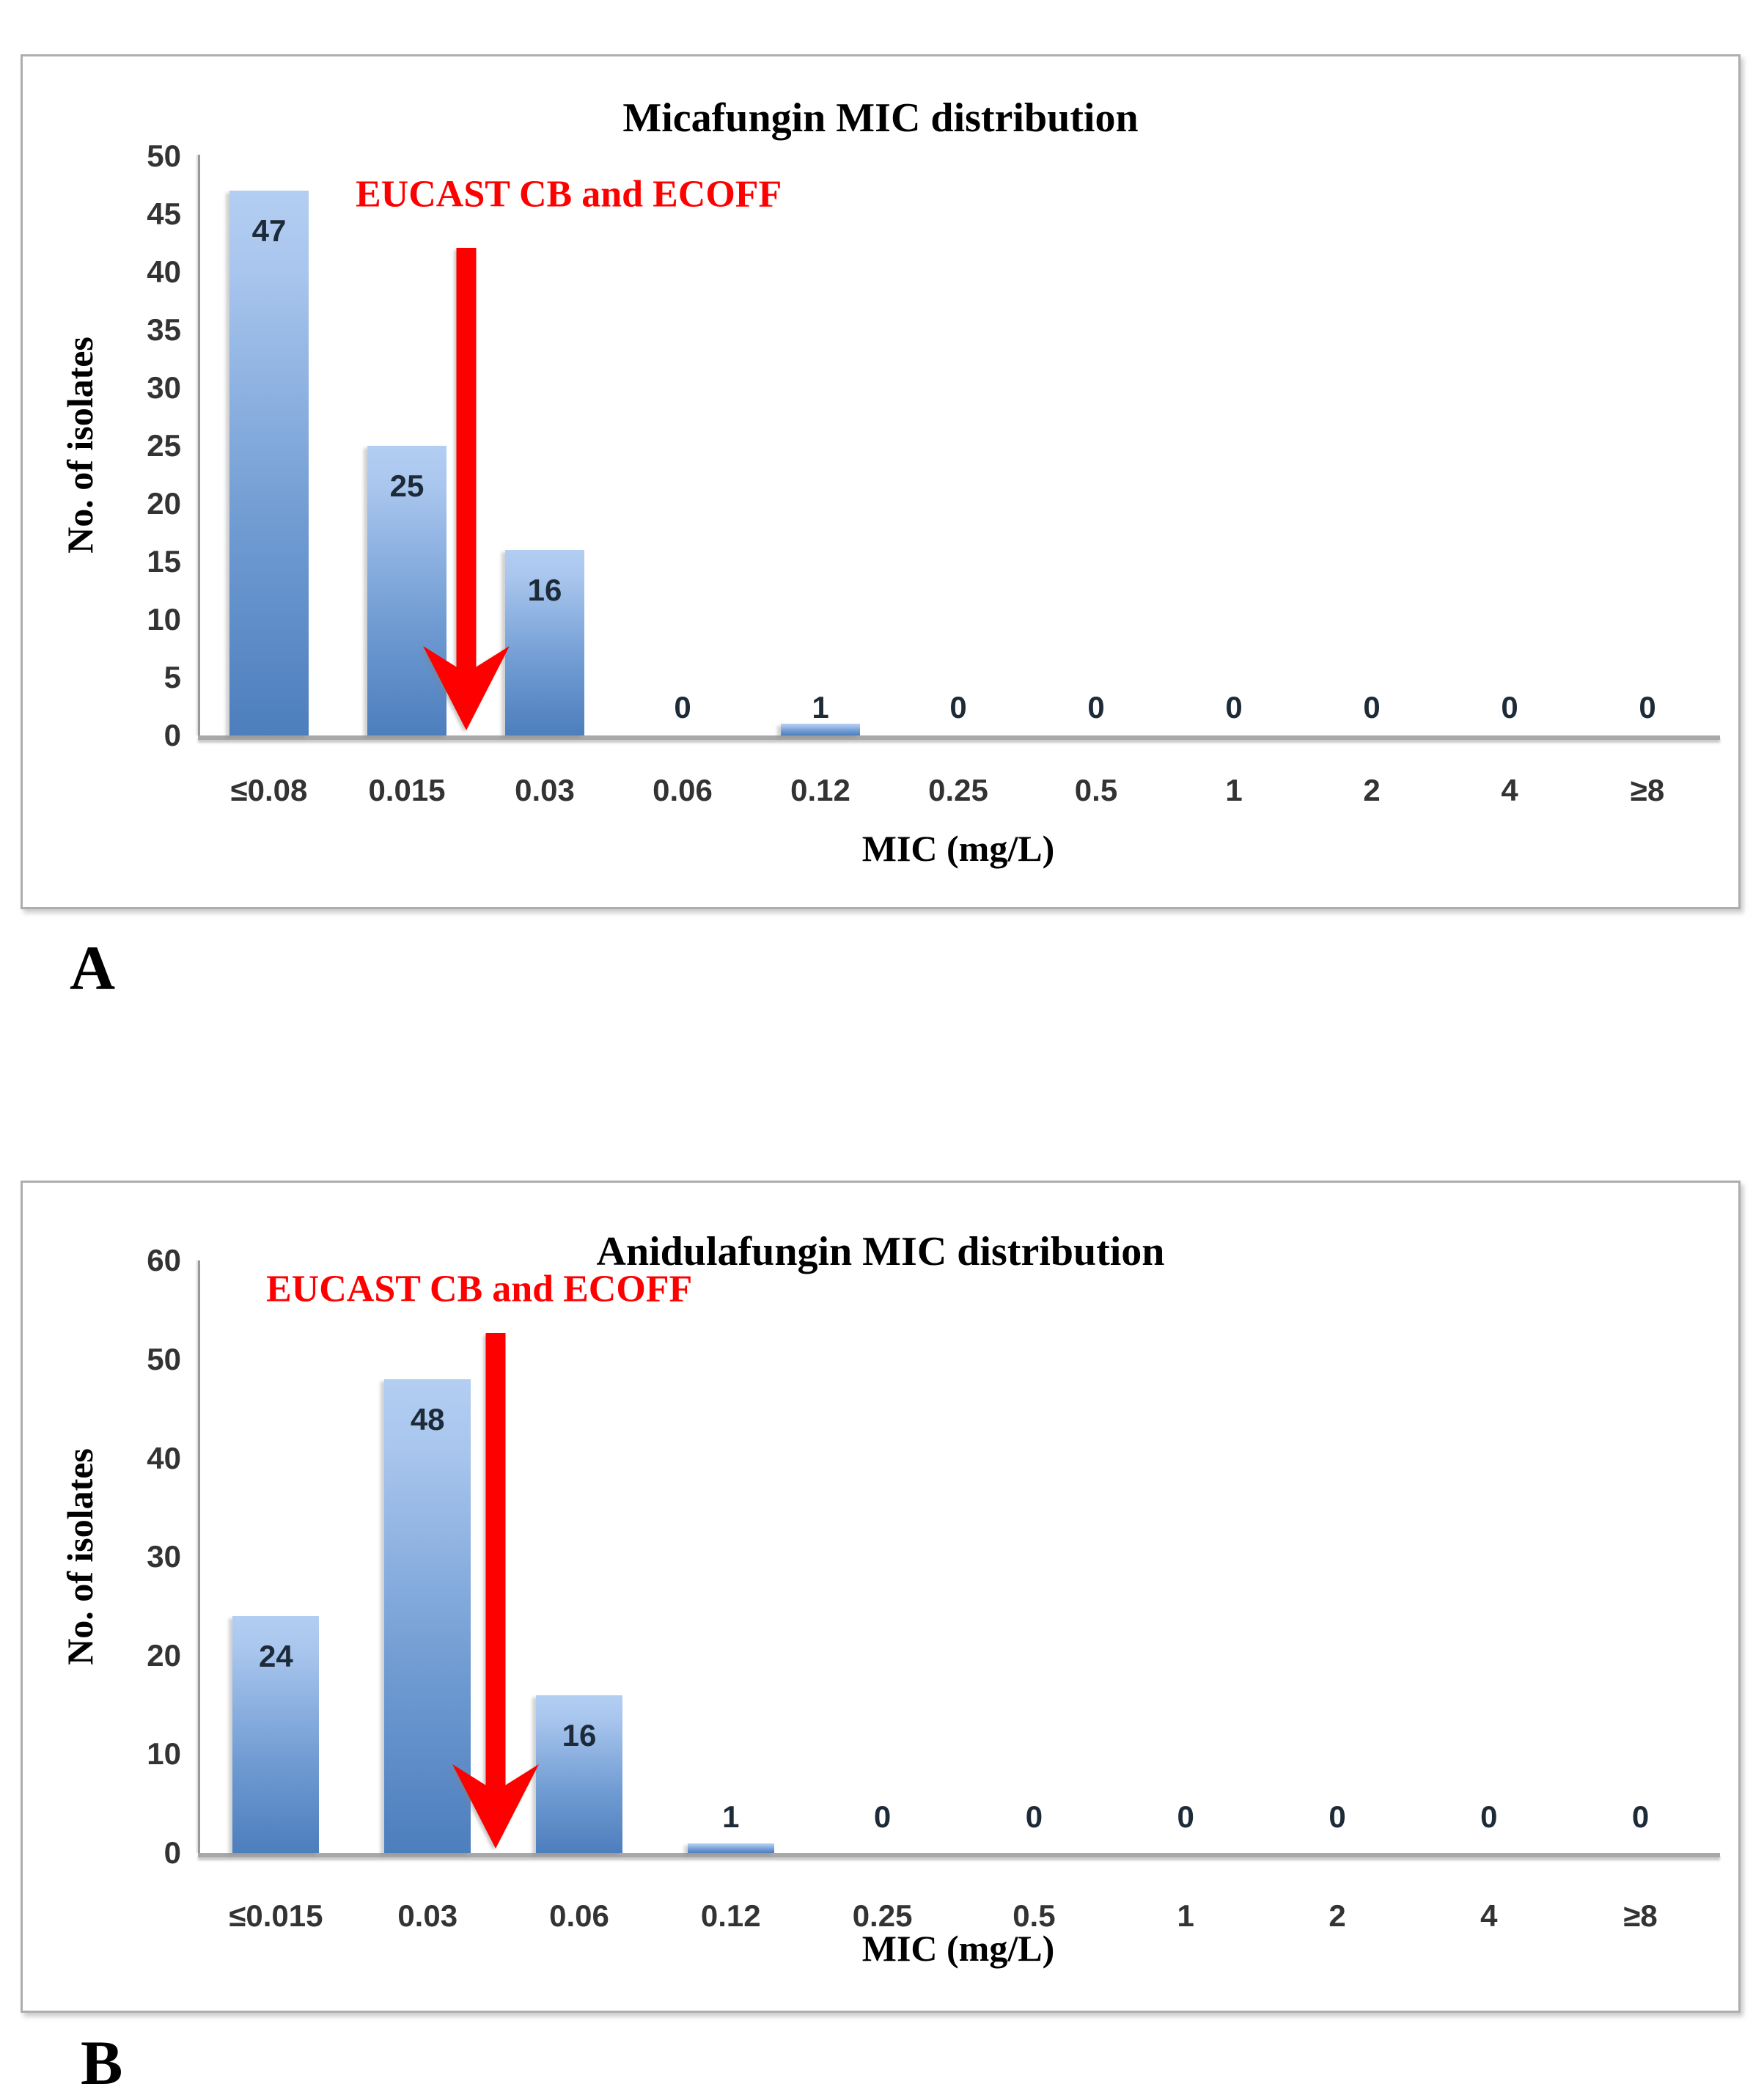 The height and width of the screenshot is (2092, 1764). I want to click on x-category-label: ≤0.08, so click(269, 790).